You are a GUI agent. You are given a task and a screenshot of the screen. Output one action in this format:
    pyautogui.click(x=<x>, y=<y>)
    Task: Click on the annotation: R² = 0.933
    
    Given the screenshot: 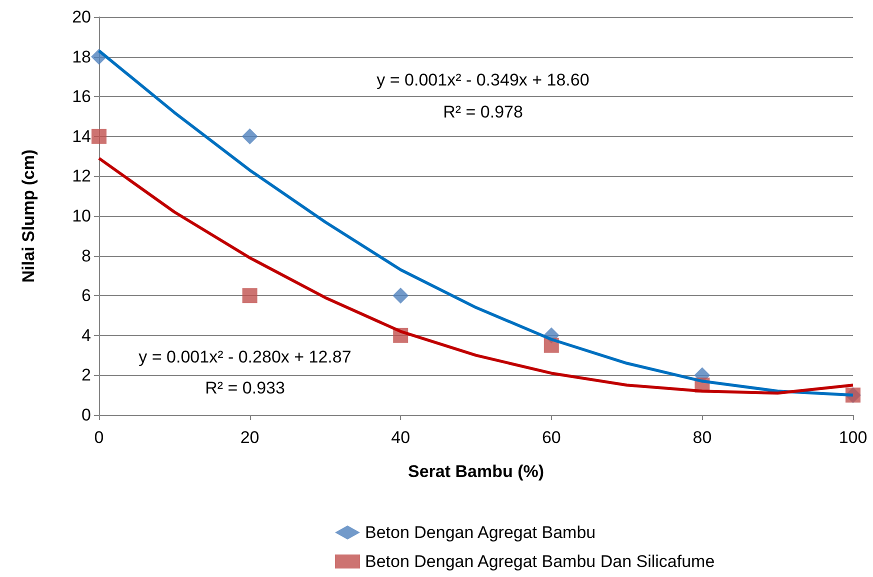 What is the action you would take?
    pyautogui.click(x=245, y=388)
    